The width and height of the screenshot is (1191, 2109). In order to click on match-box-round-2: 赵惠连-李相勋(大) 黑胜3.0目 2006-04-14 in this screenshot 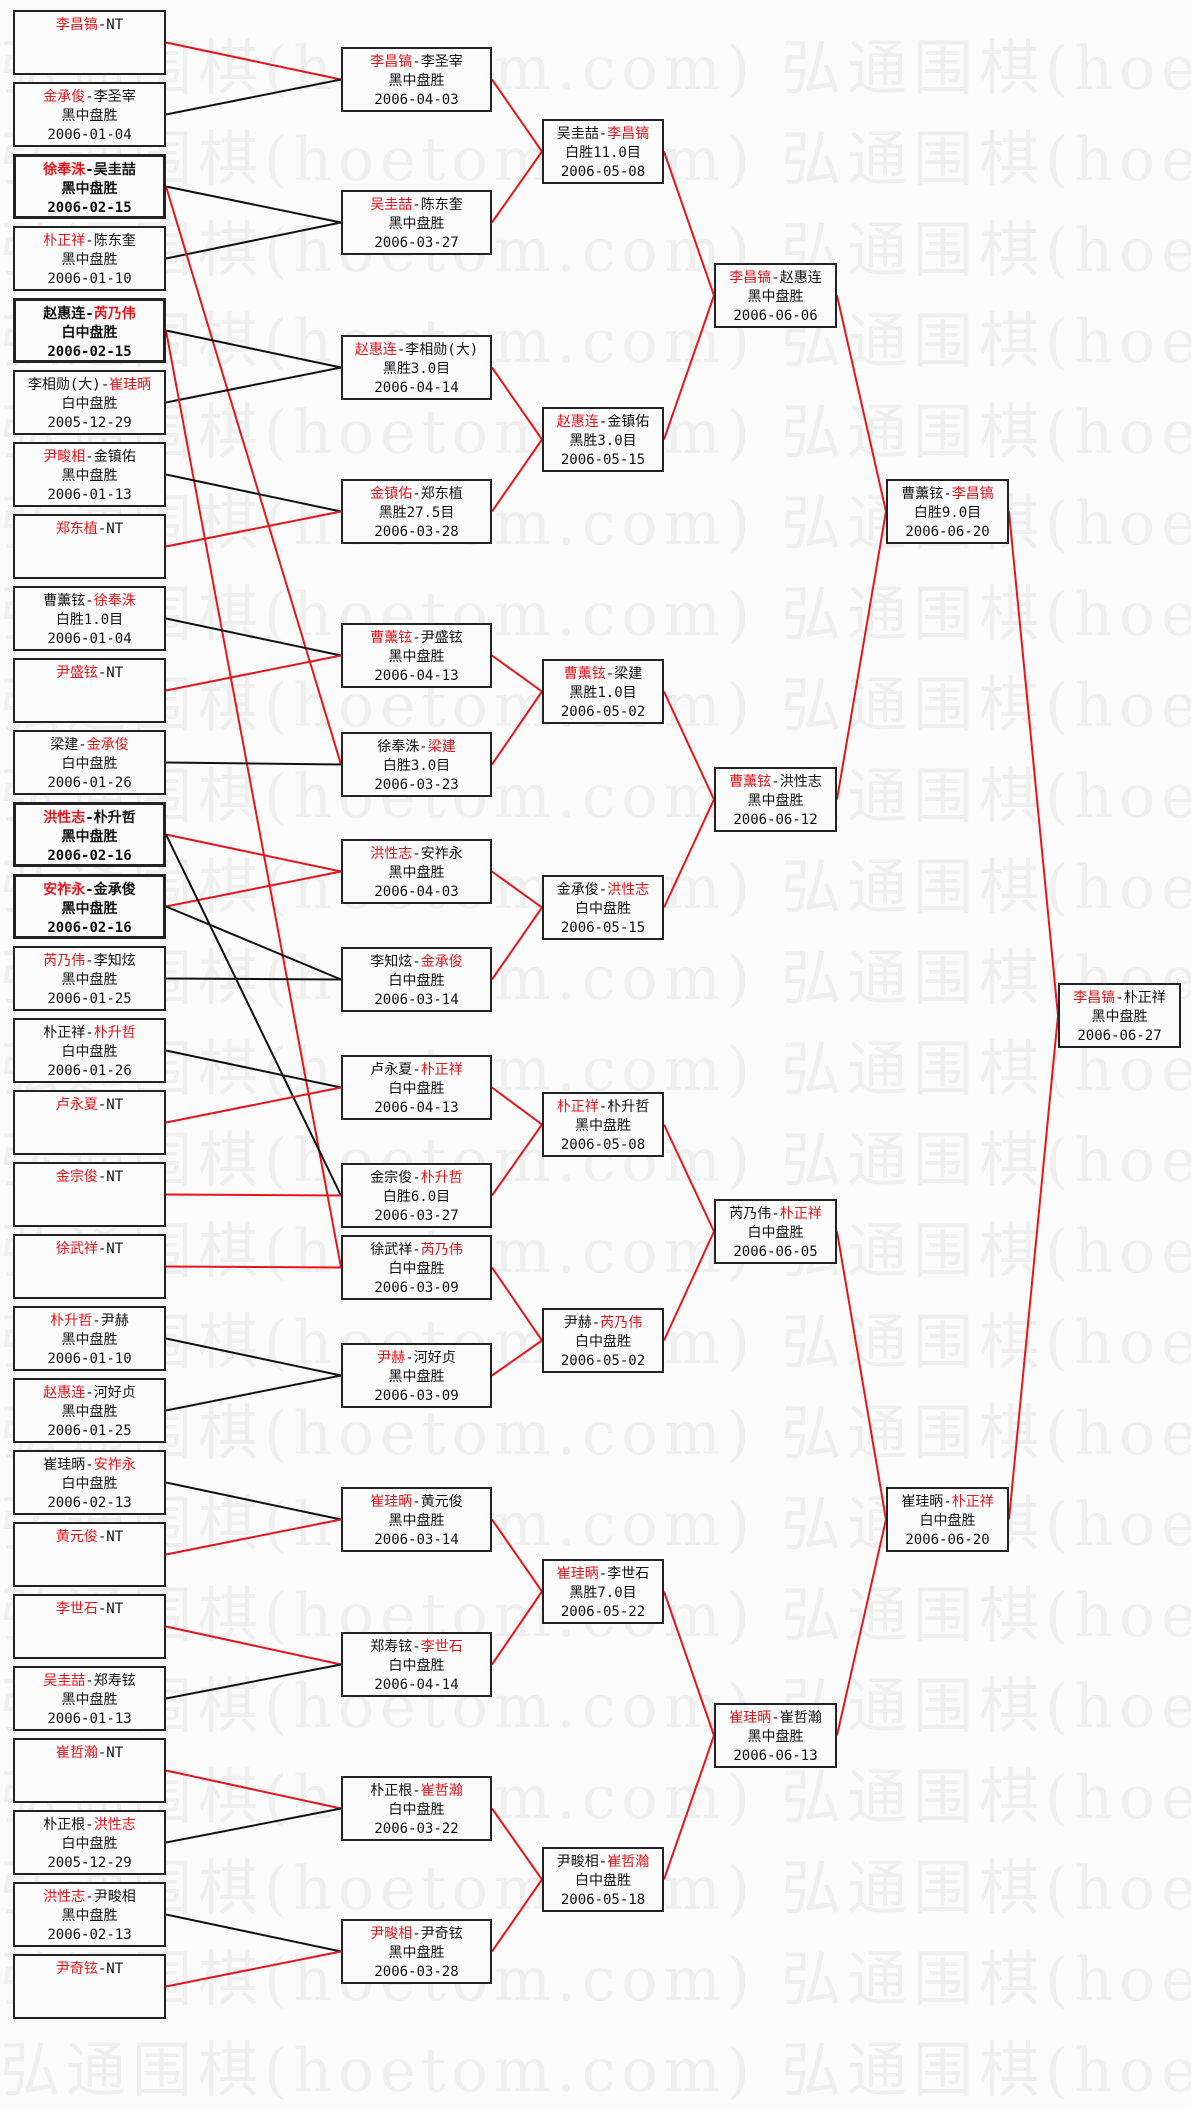, I will do `click(416, 367)`.